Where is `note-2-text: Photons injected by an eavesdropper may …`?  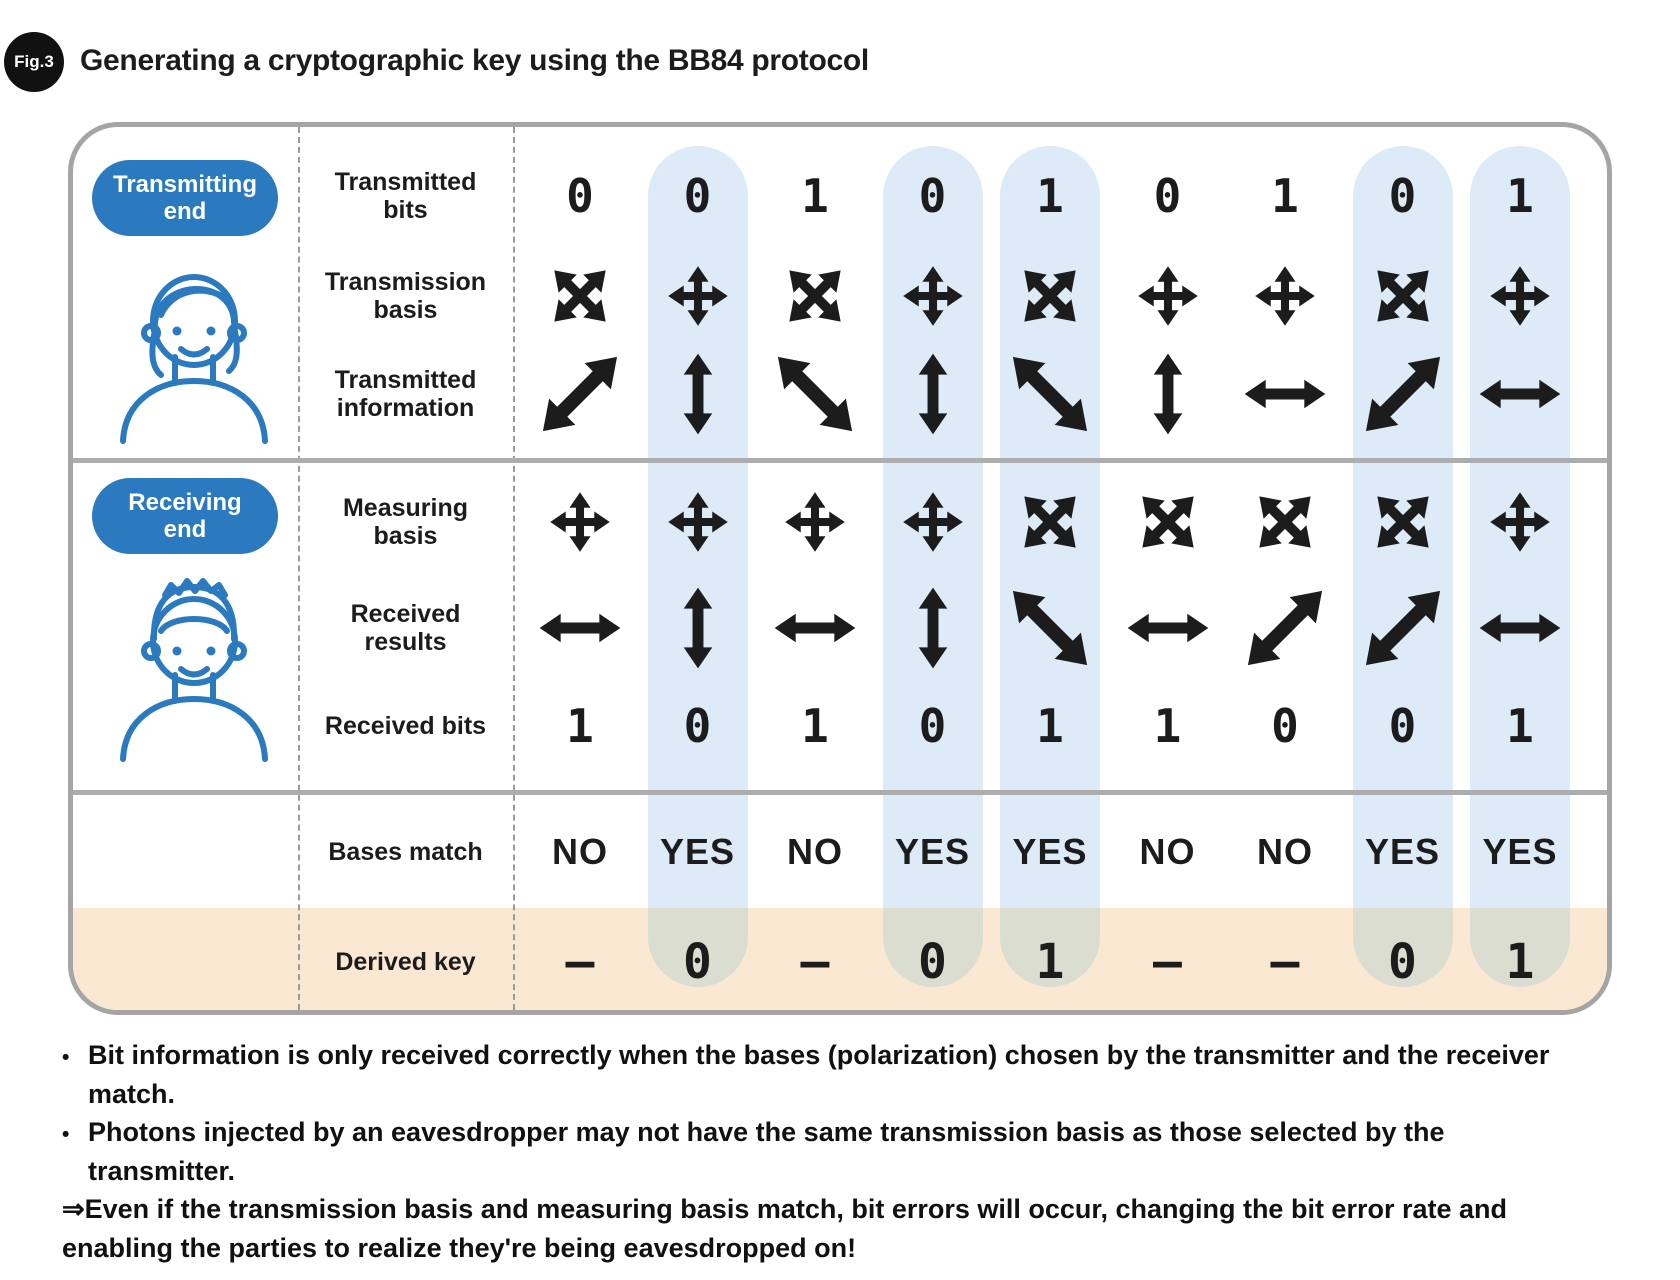 note-2-text: Photons injected by an eavesdropper may … is located at coordinates (766, 1151).